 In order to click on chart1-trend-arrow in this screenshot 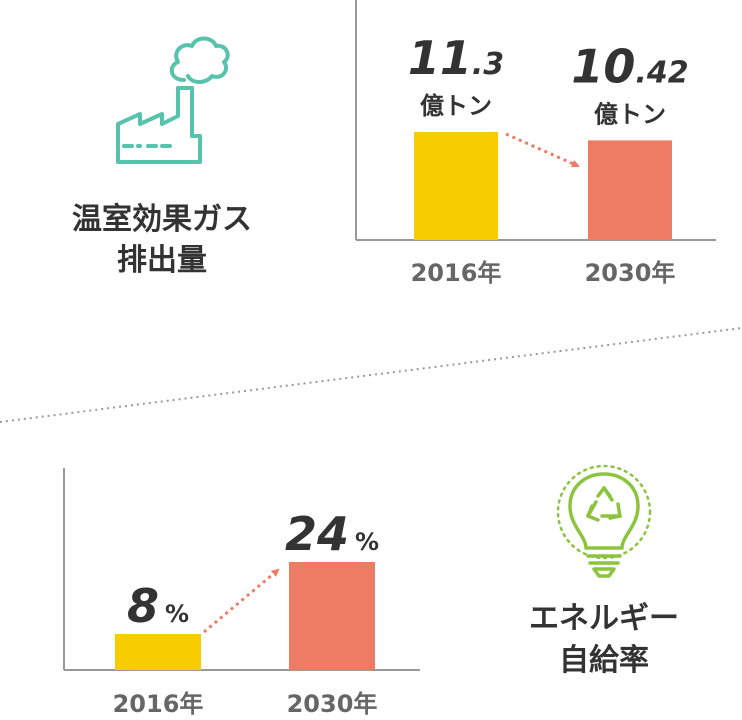, I will do `click(542, 150)`.